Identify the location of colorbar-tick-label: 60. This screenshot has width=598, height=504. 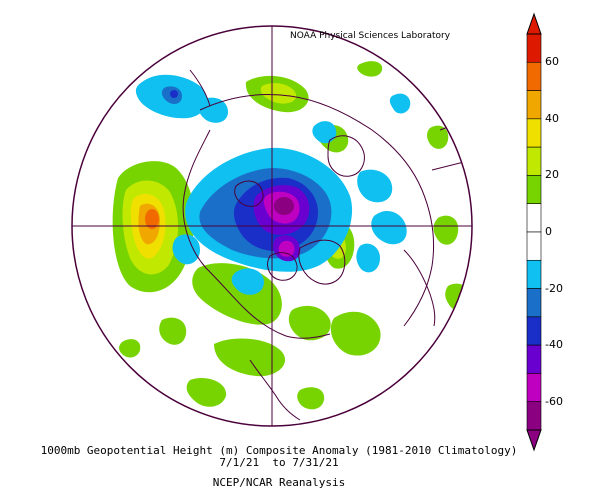
(552, 62).